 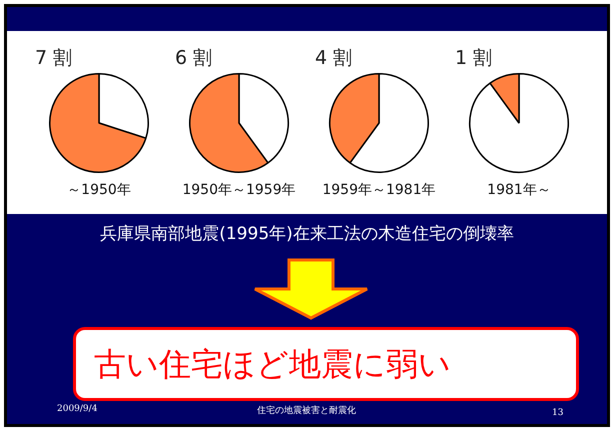 I want to click on chart-title: 4 割, so click(x=333, y=58).